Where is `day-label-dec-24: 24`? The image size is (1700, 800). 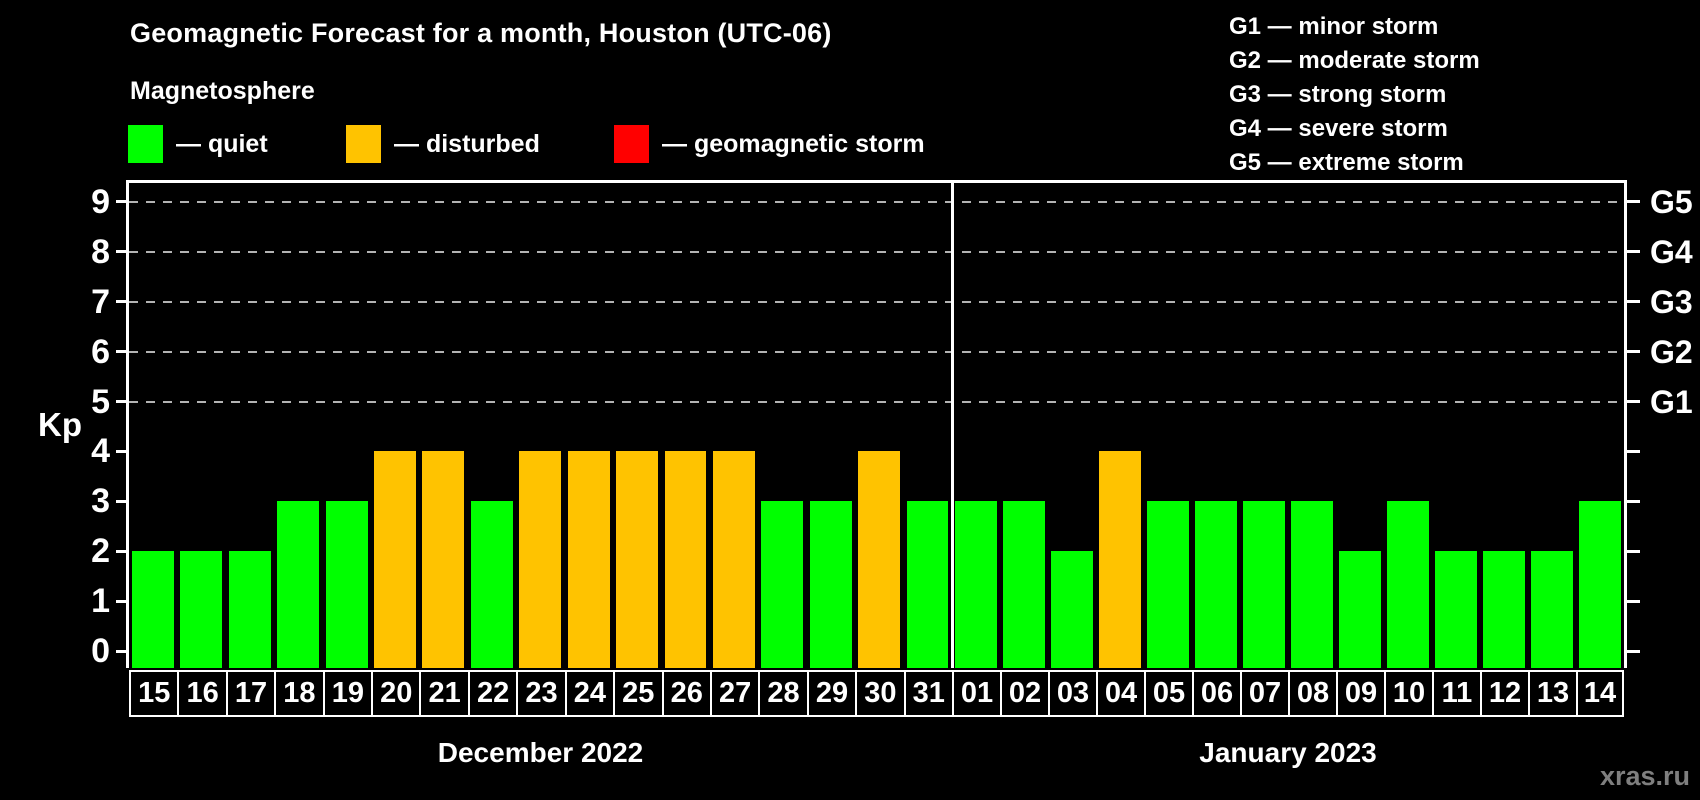
day-label-dec-24: 24 is located at coordinates (590, 693).